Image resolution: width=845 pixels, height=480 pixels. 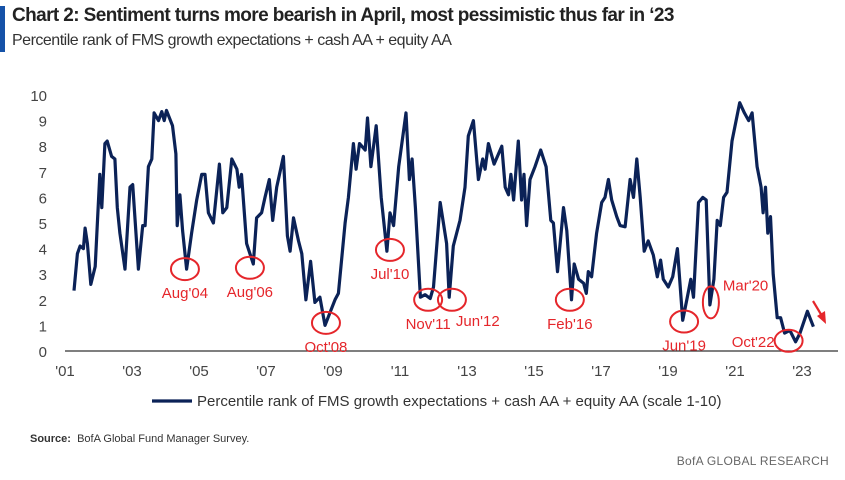 I want to click on annotation-label: Nov'11, so click(x=428, y=324).